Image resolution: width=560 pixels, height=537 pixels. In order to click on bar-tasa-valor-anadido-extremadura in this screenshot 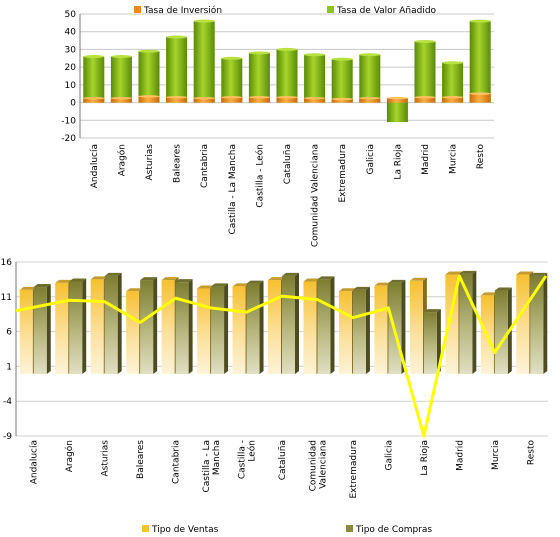, I will do `click(342, 81)`.